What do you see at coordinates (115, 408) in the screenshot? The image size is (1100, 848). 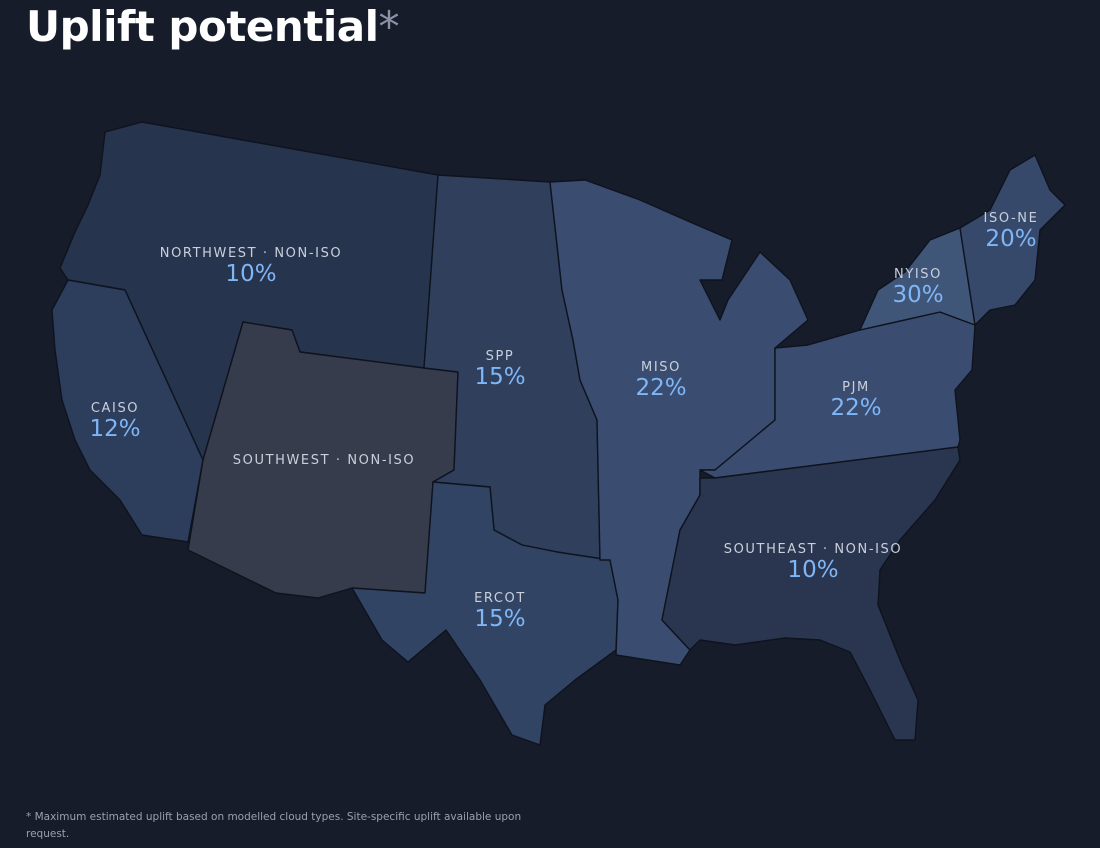 I see `region-name: CAISO` at bounding box center [115, 408].